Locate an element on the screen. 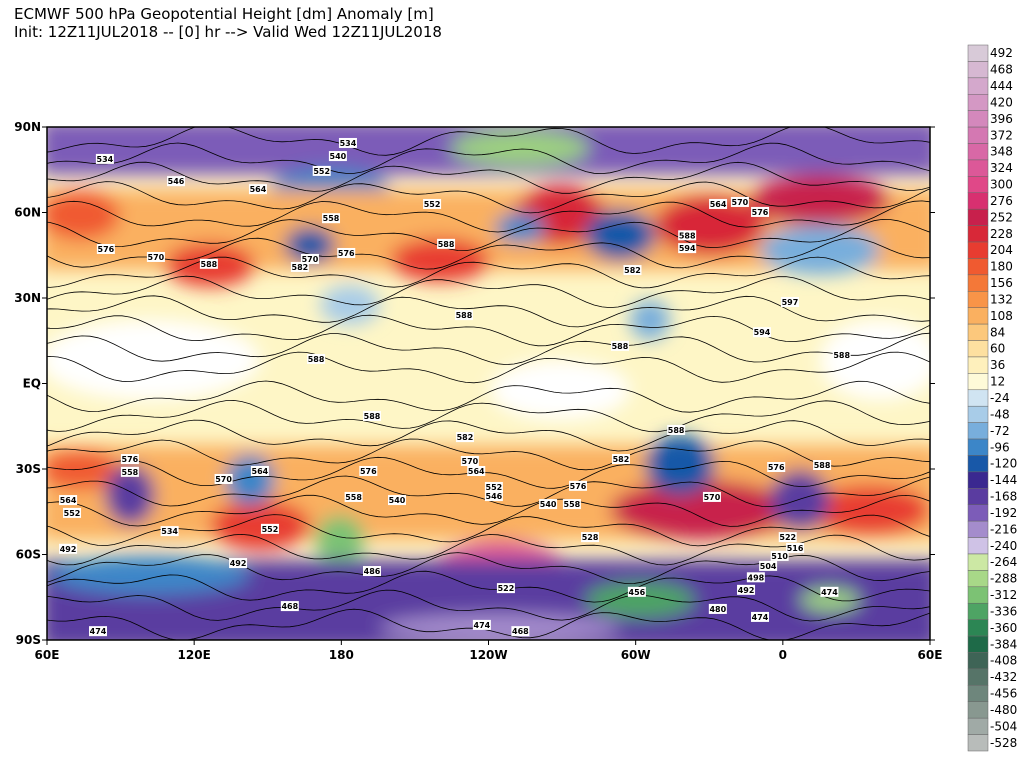 The image size is (1024, 772). contour-label-text: 522 is located at coordinates (506, 588).